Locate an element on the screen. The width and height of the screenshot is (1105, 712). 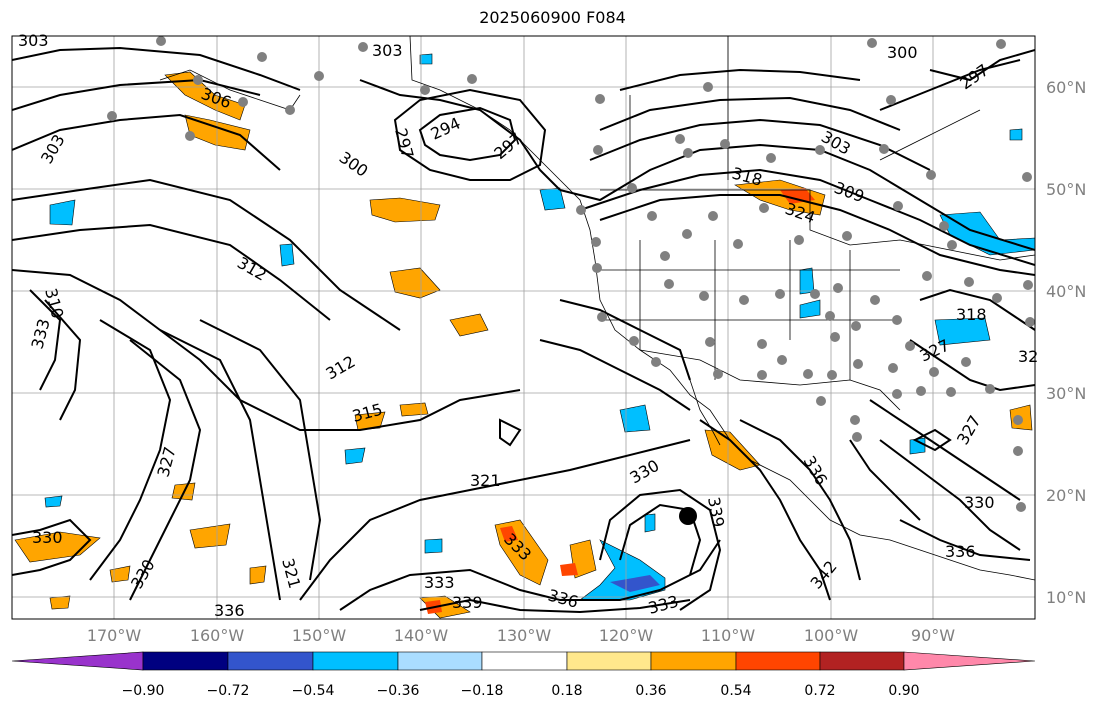
lat-label: 50°N is located at coordinates (1066, 189).